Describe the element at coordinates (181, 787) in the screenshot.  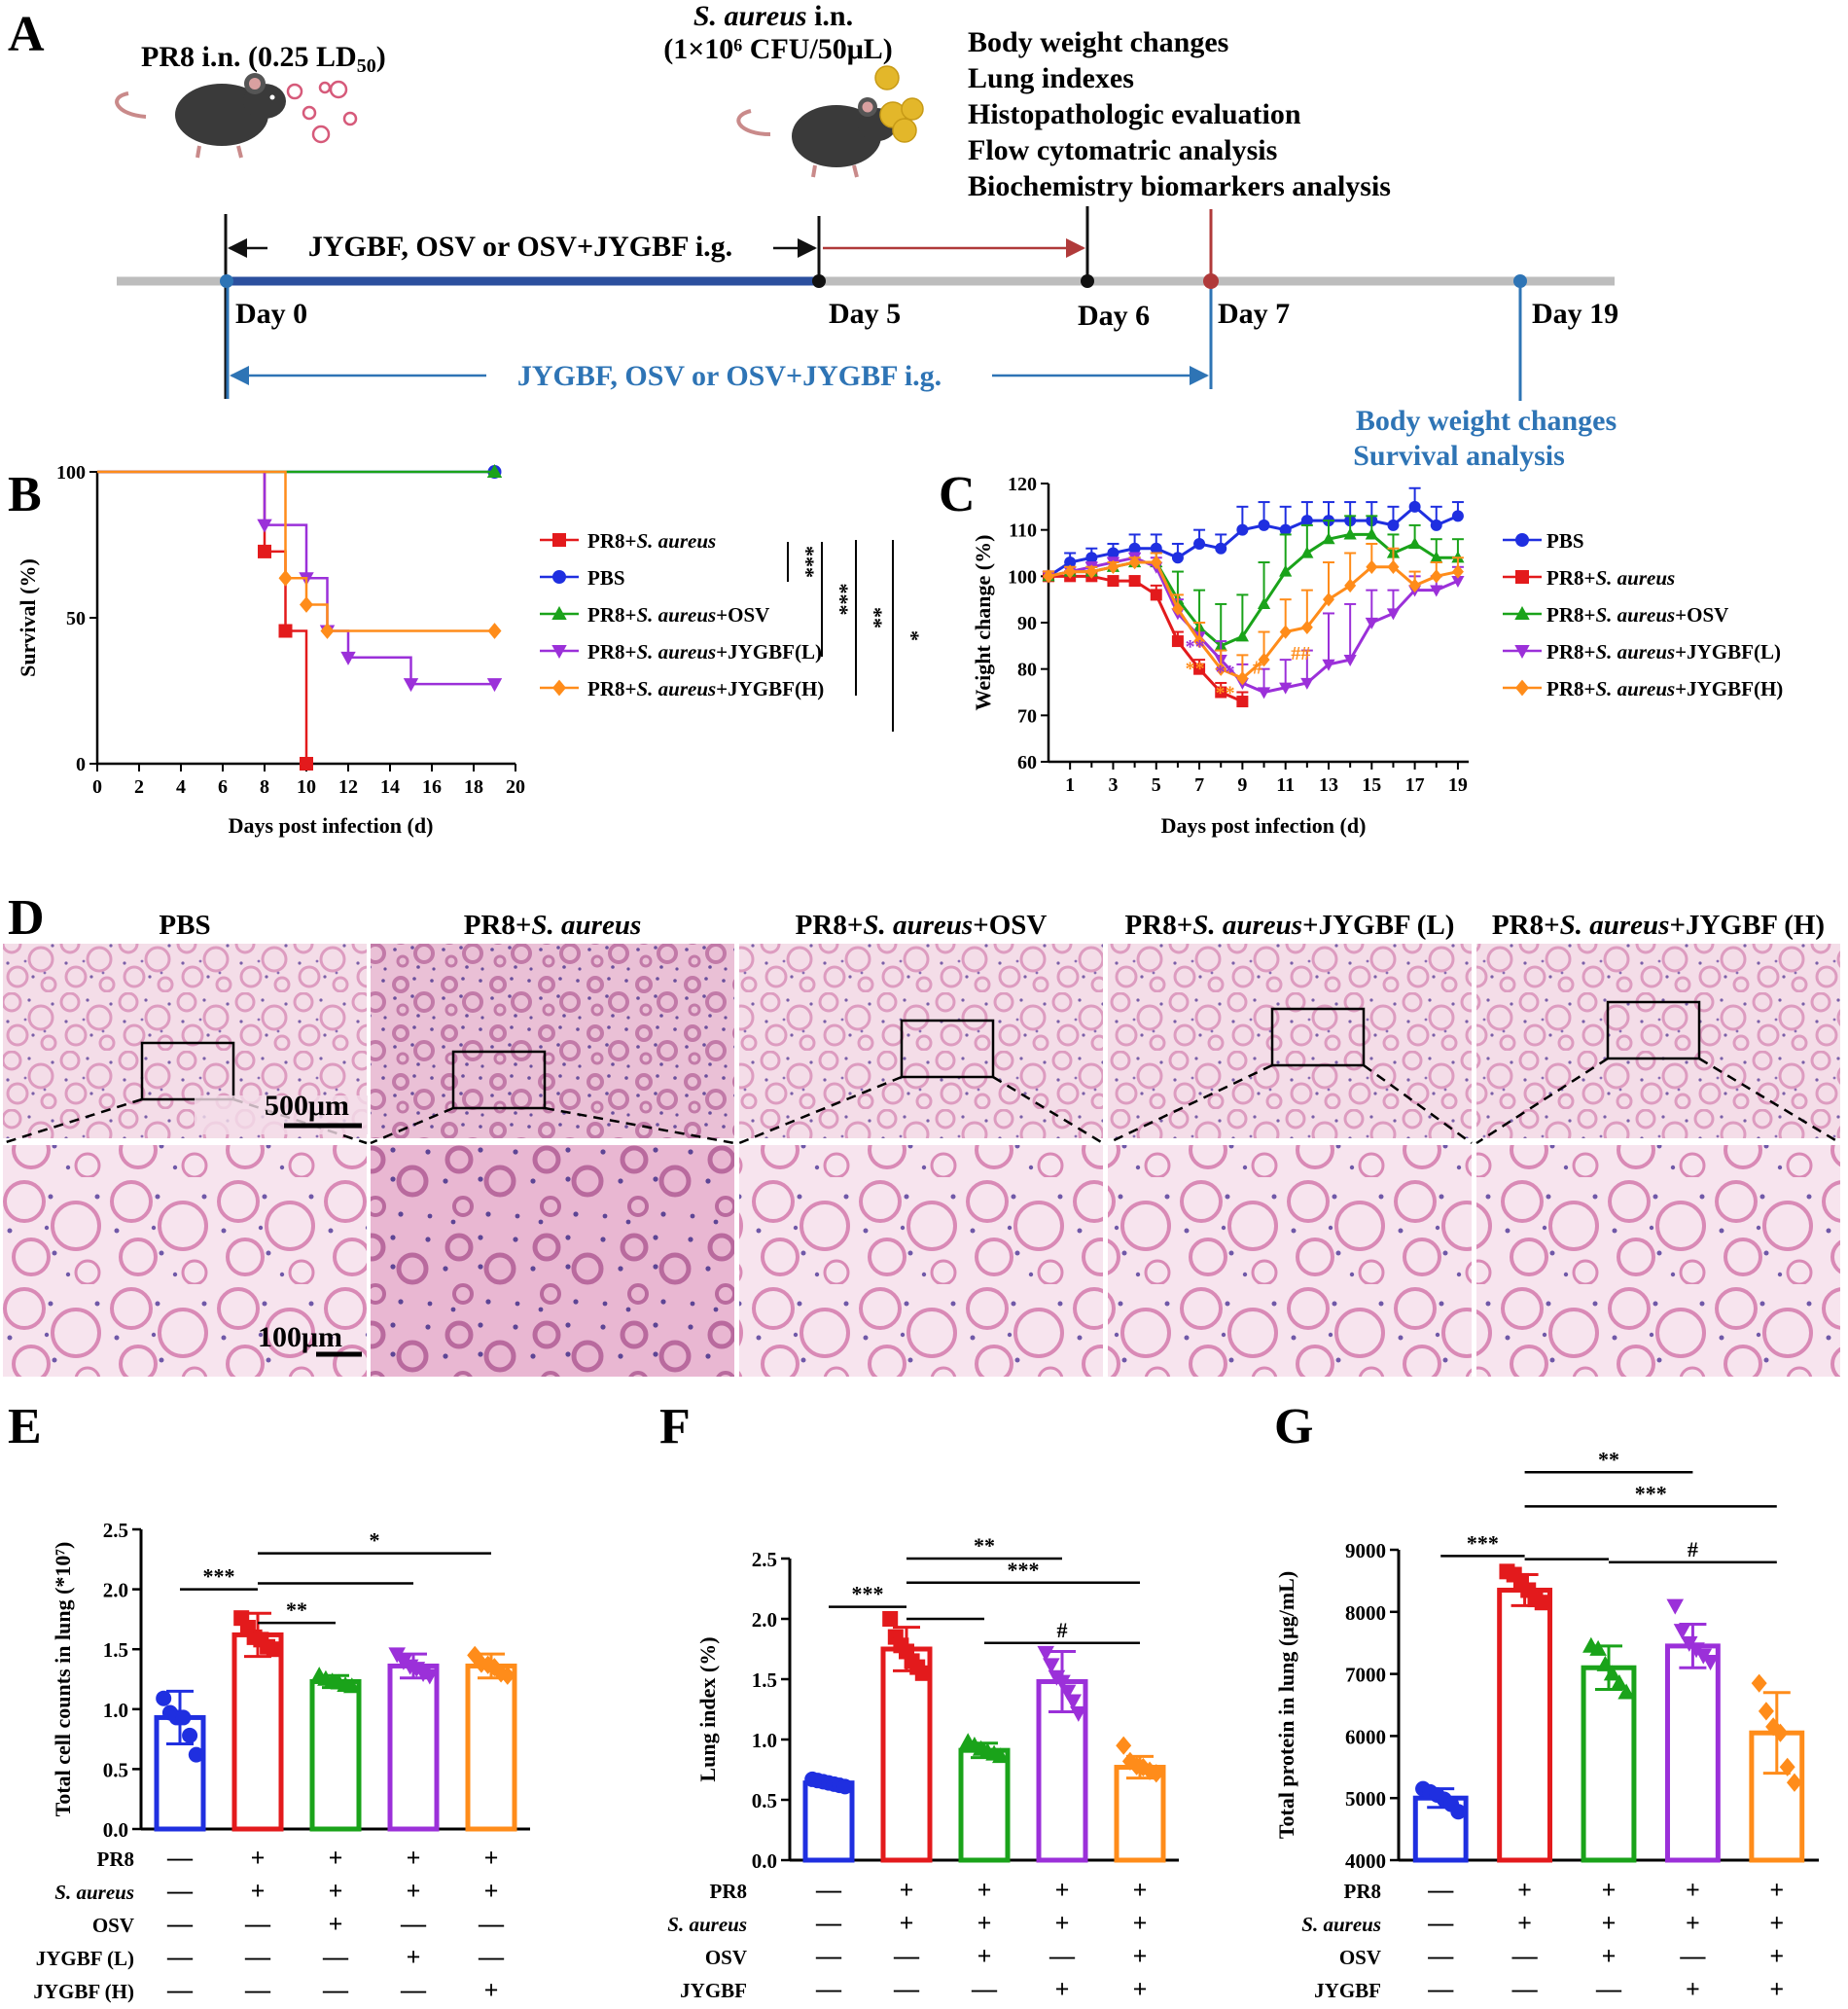
I see `x-tick-label: 4` at that location.